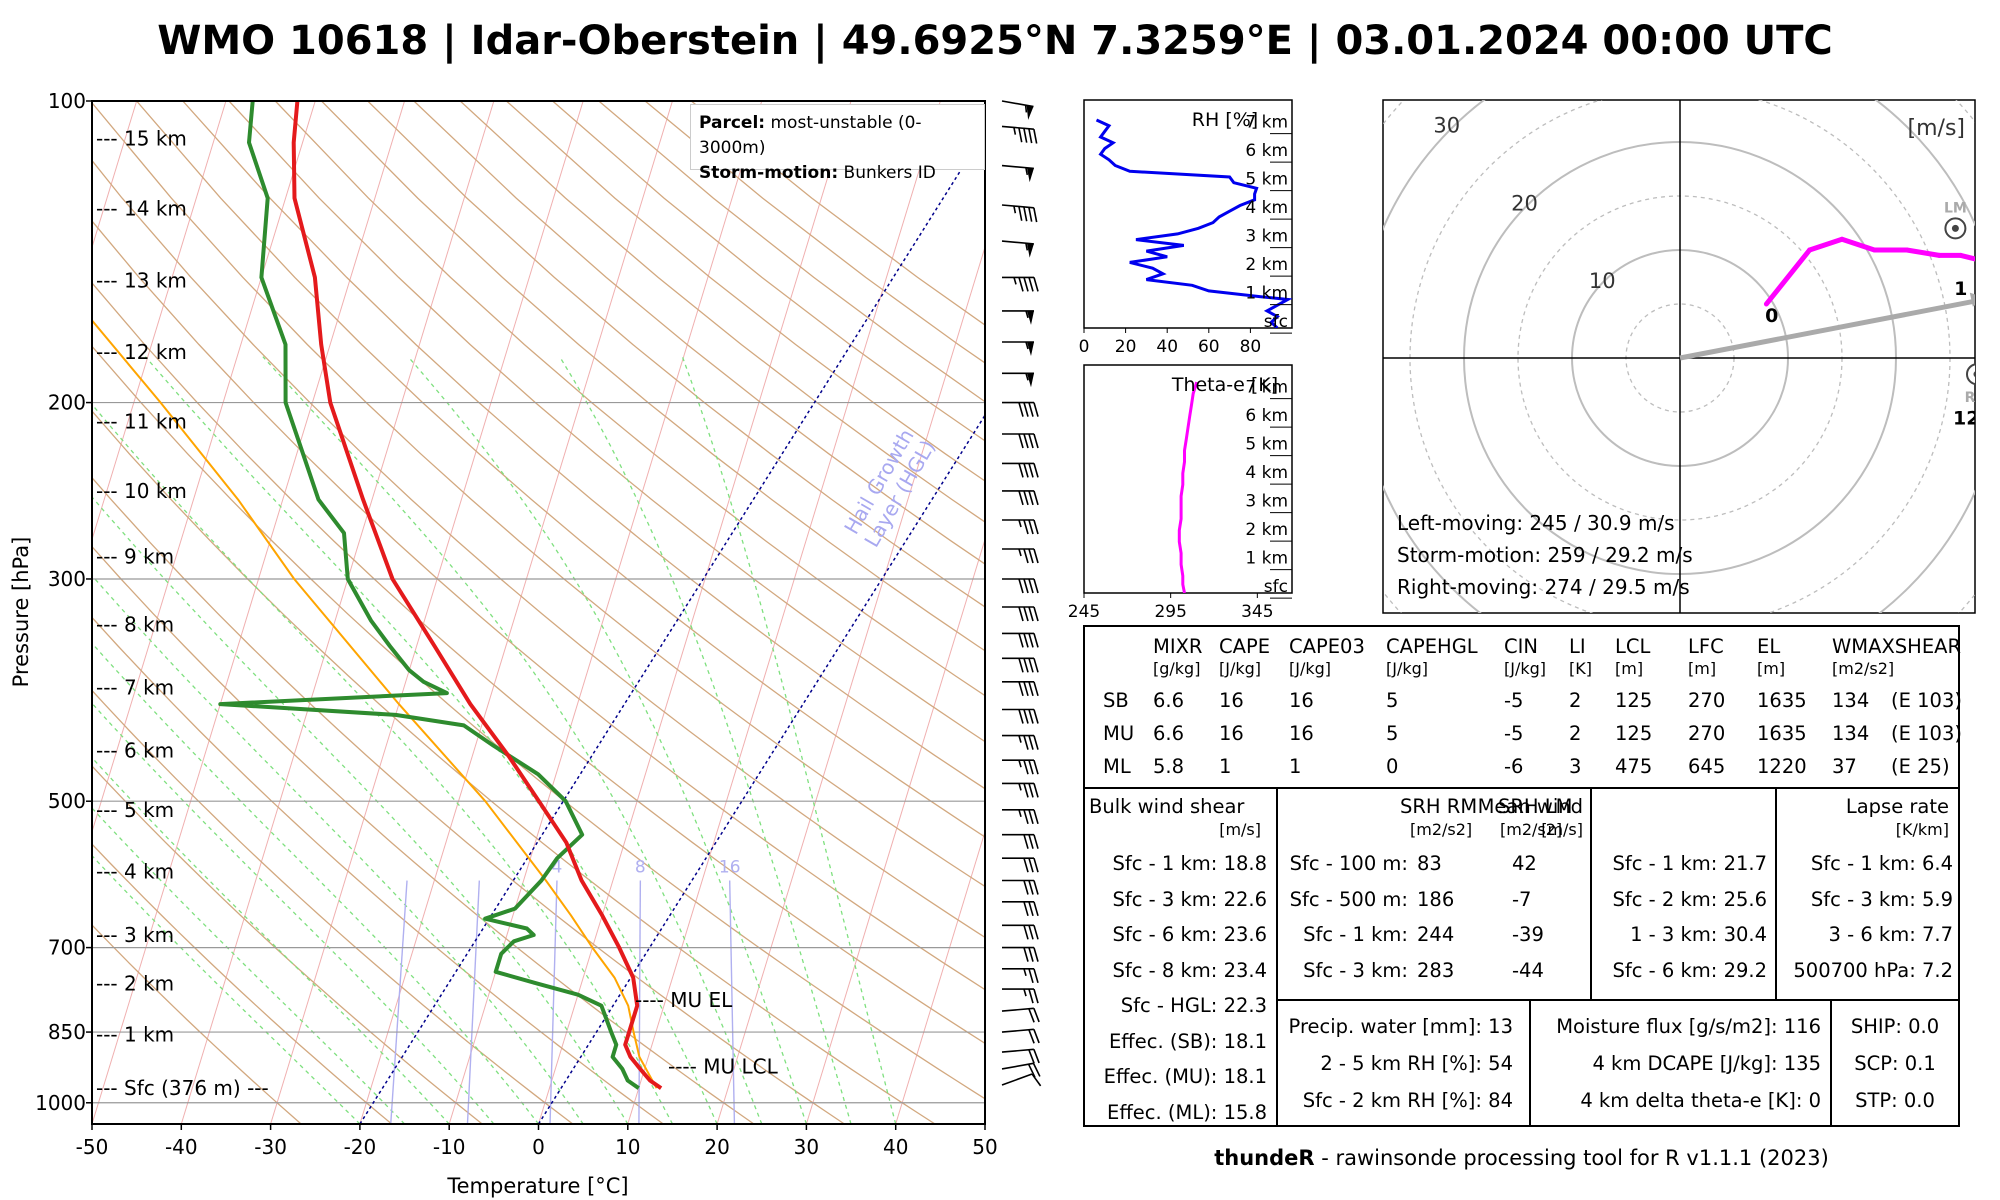 The height and width of the screenshot is (1200, 2000). What do you see at coordinates (1446, 126) in the screenshot?
I see `hodograph-ring-label: 30` at bounding box center [1446, 126].